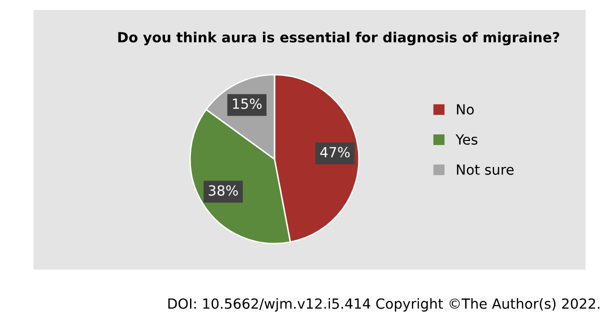  Describe the element at coordinates (465, 109) in the screenshot. I see `legend-label: No` at that location.